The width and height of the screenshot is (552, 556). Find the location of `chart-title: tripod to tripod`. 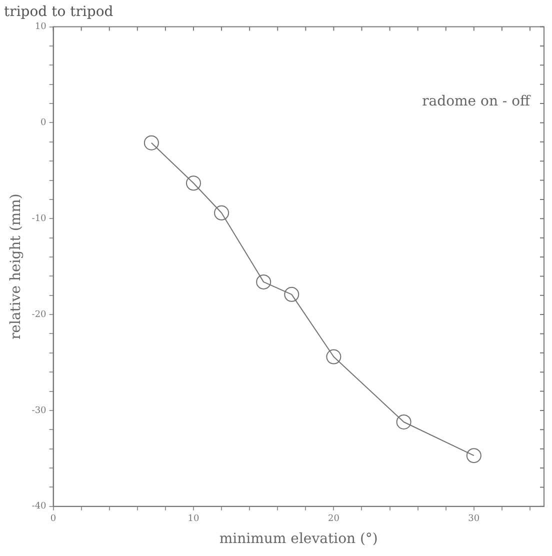

chart-title: tripod to tripod is located at coordinates (59, 12).